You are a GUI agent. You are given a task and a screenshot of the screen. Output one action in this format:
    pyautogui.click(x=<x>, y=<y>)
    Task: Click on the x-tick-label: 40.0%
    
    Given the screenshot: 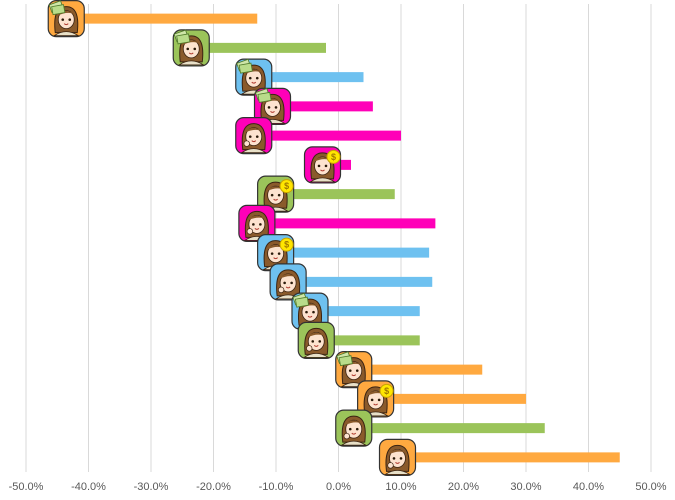 What is the action you would take?
    pyautogui.click(x=588, y=487)
    